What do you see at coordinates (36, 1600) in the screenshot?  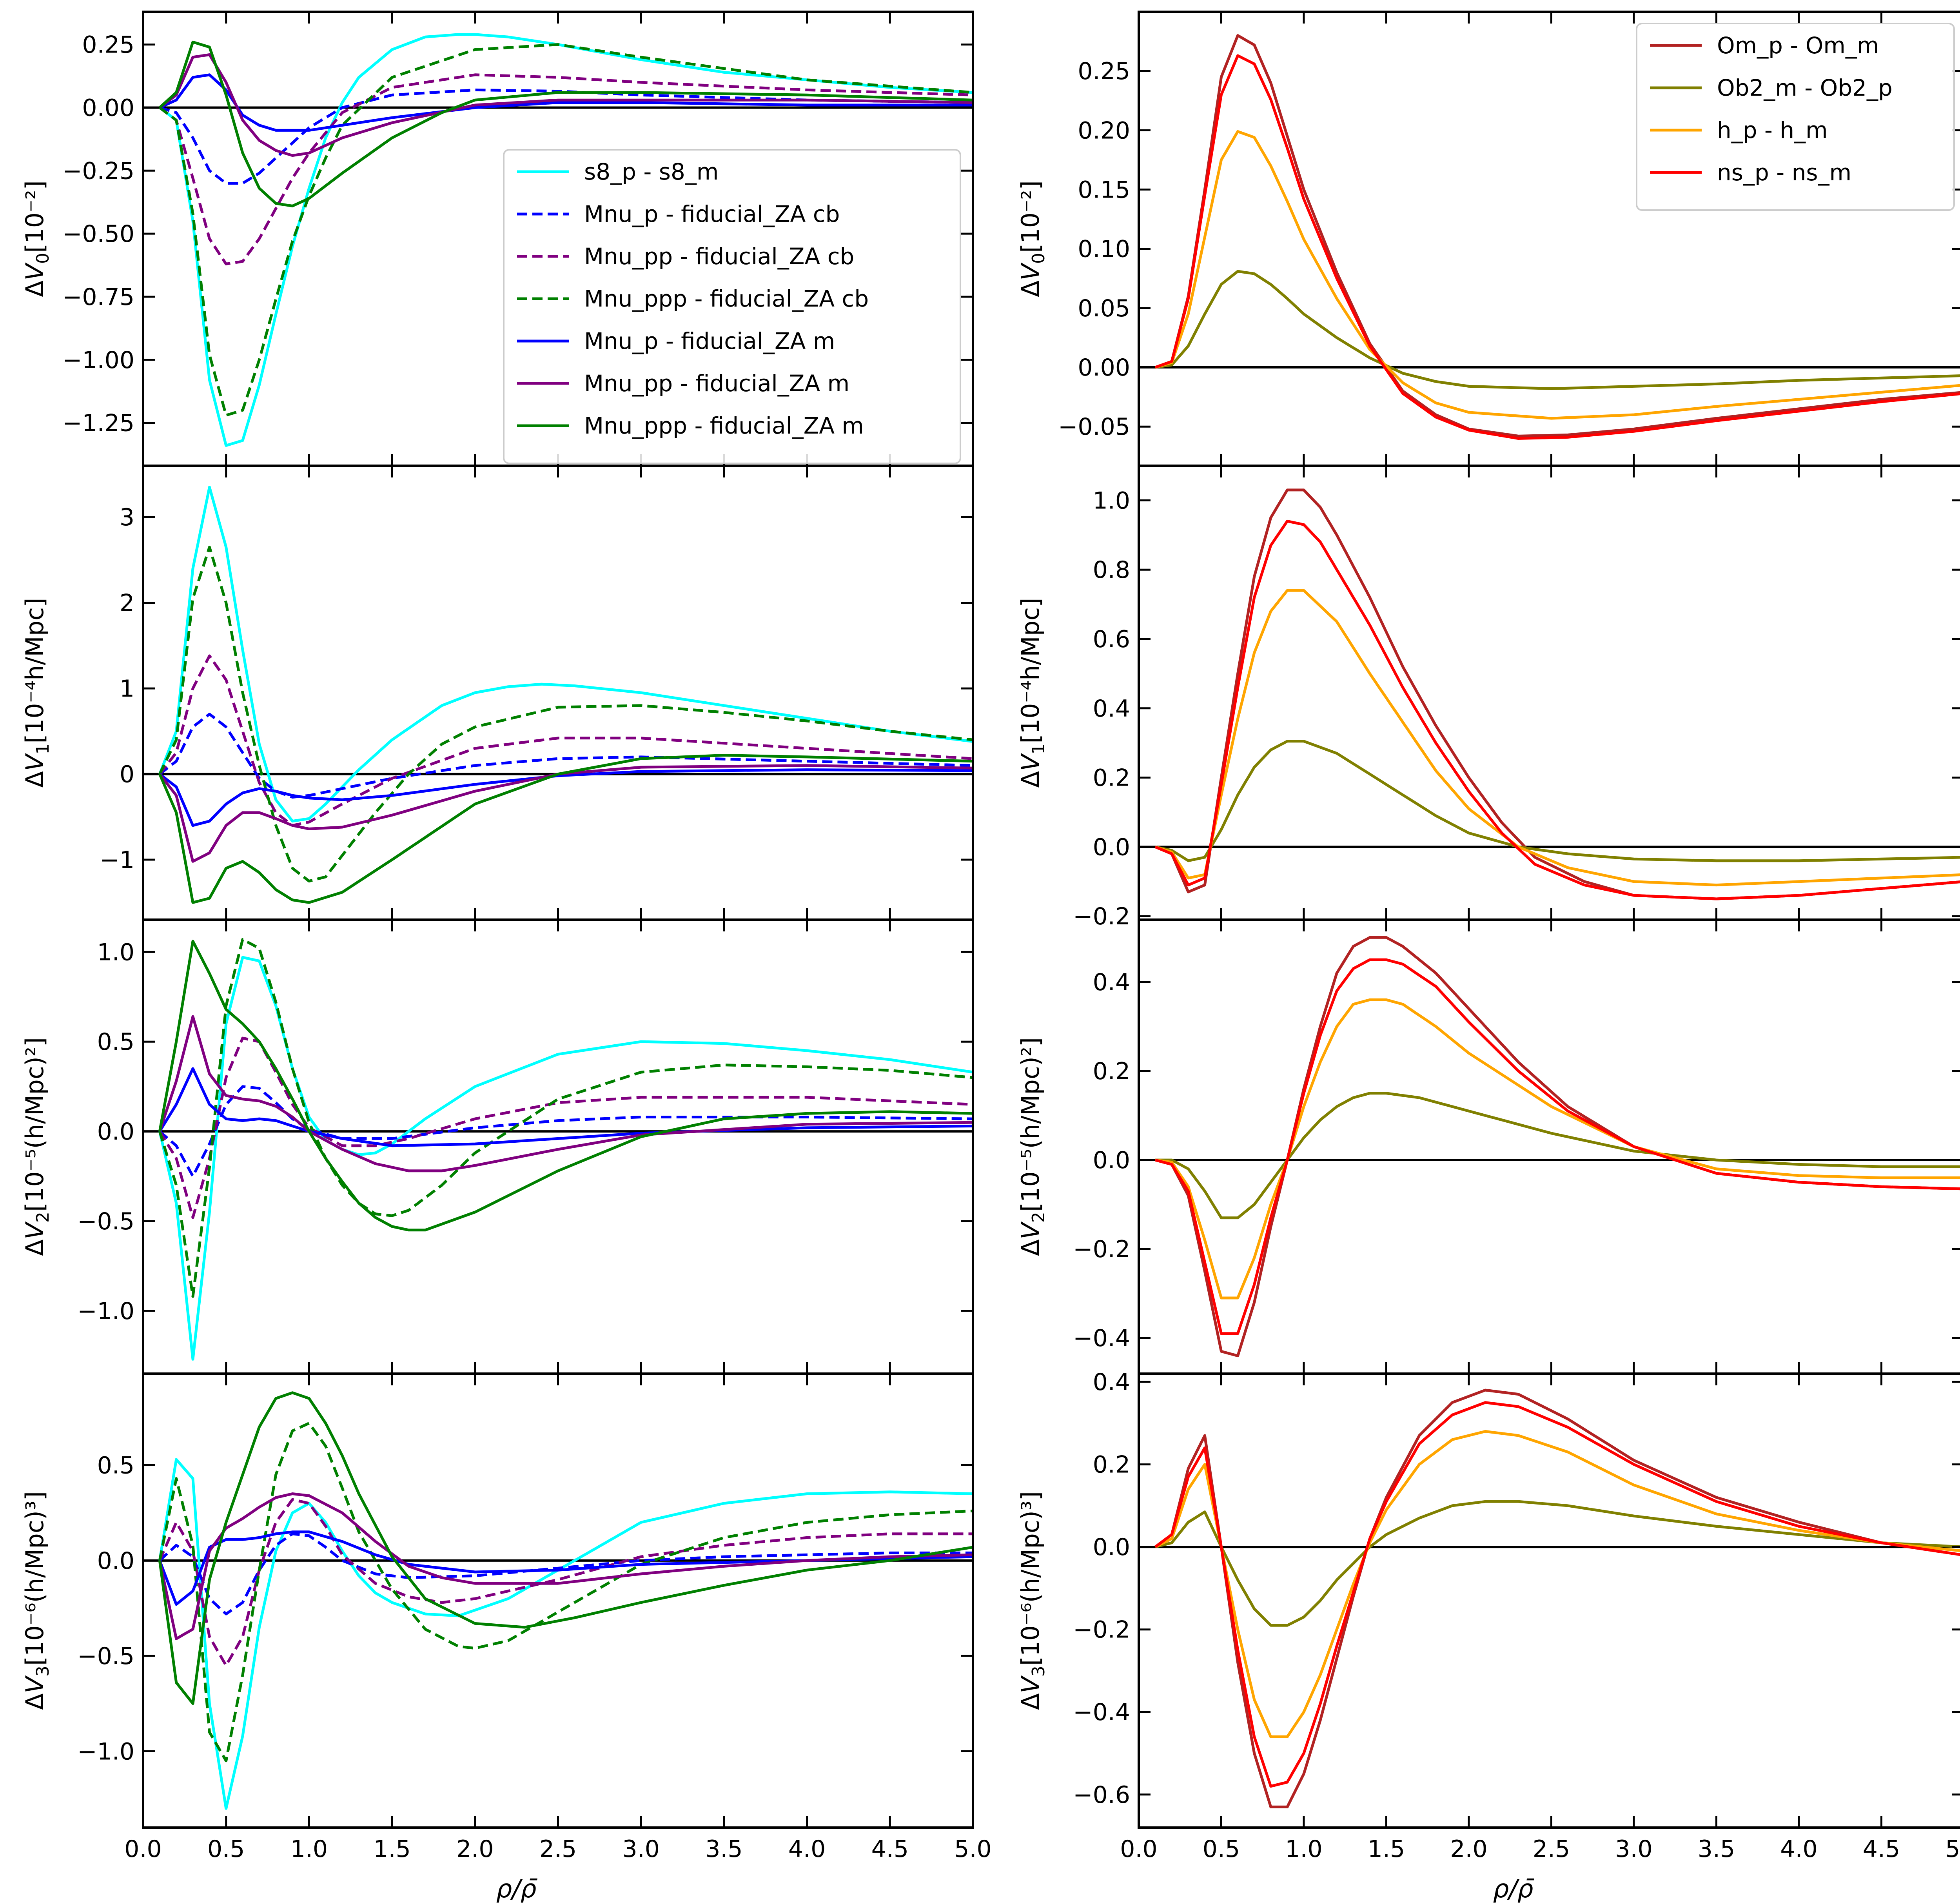 I see `y-axis-label: ΔV3[10⁻⁶(h/Mpc)³]` at bounding box center [36, 1600].